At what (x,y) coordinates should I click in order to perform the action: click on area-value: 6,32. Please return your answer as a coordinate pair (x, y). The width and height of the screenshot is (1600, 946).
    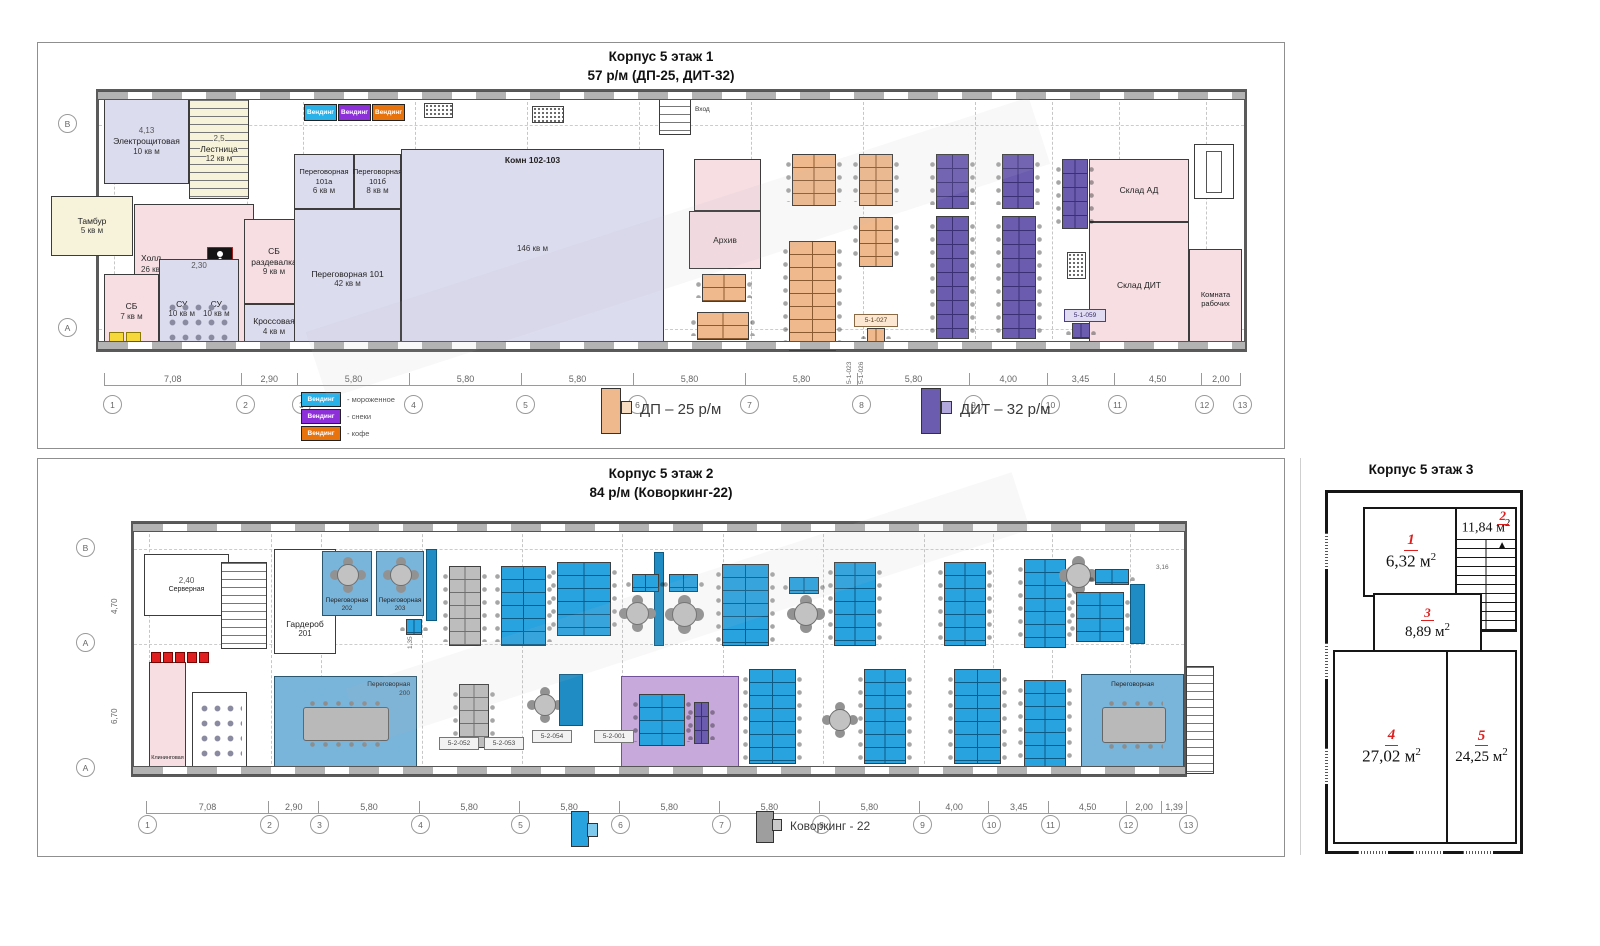
    Looking at the image, I should click on (1400, 561).